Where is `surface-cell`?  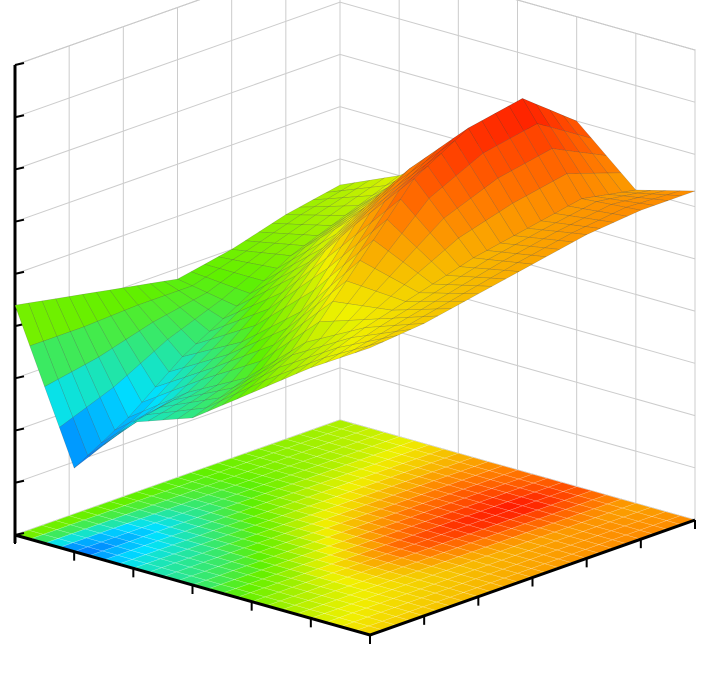 surface-cell is located at coordinates (369, 347).